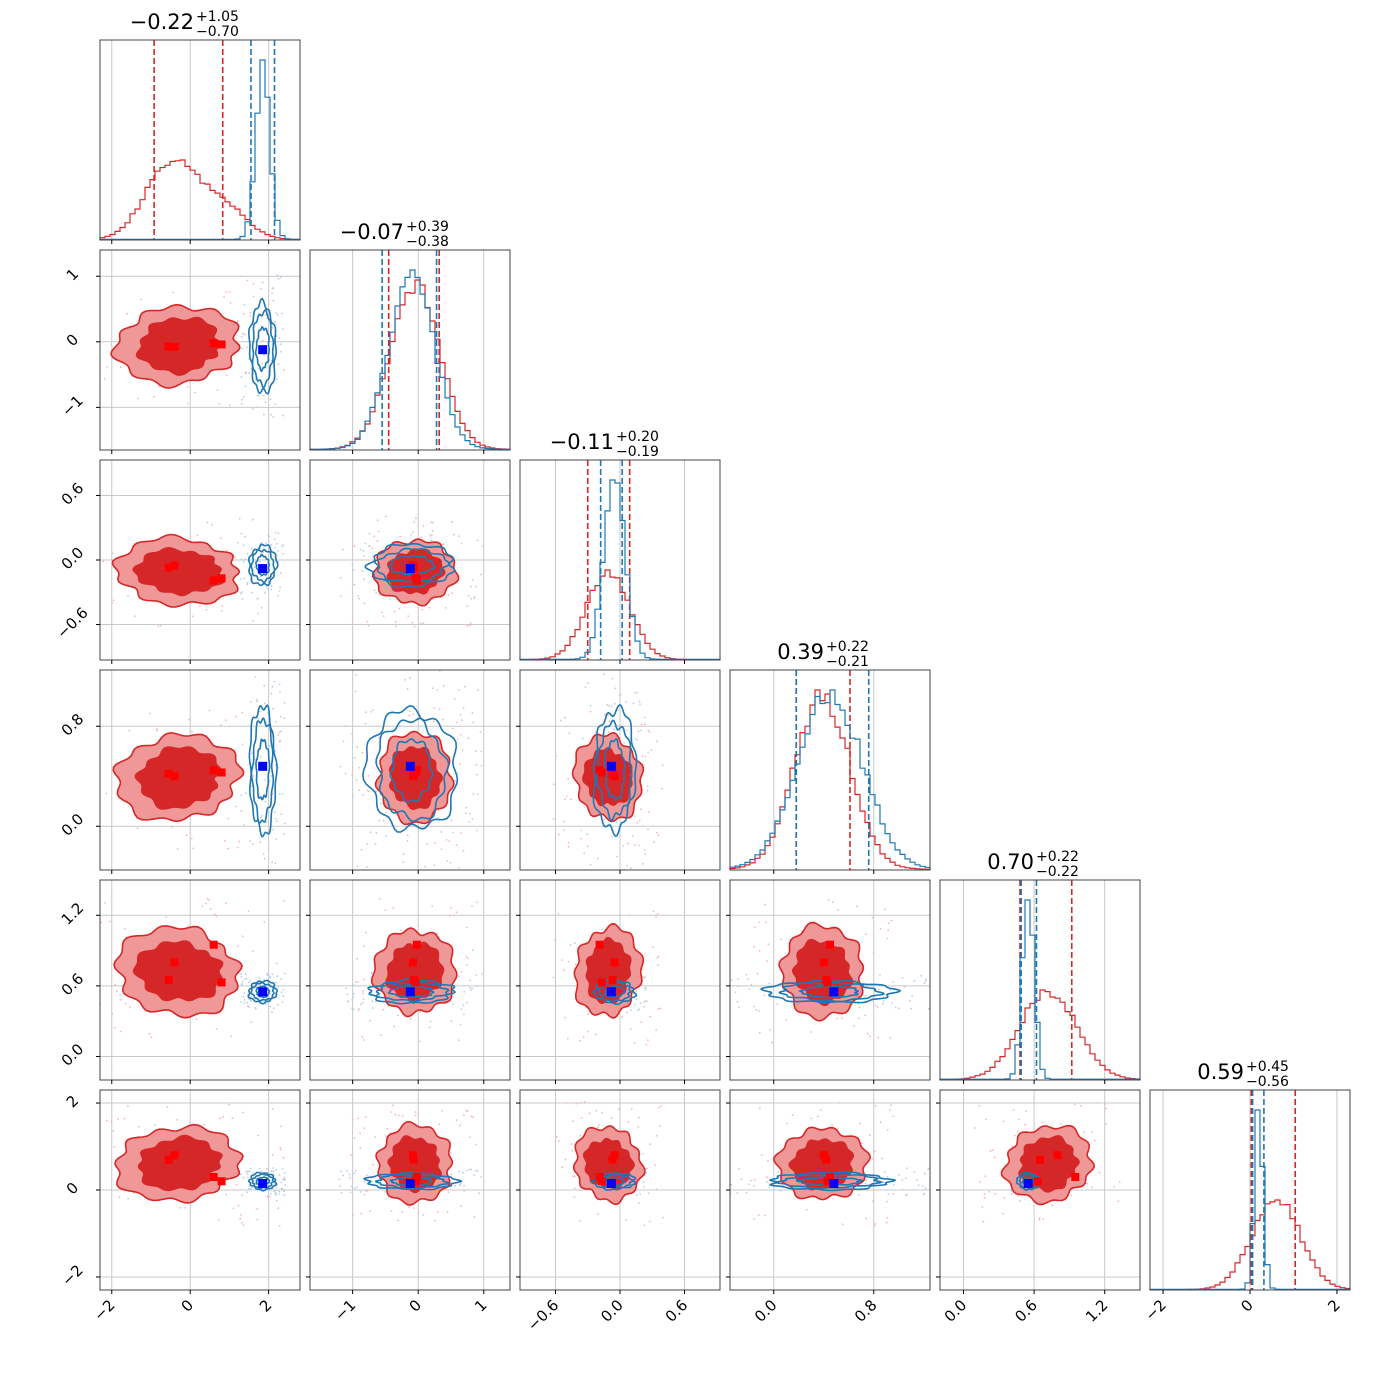 This screenshot has width=1390, height=1390. Describe the element at coordinates (611, 766) in the screenshot. I see `marker-blue` at that location.